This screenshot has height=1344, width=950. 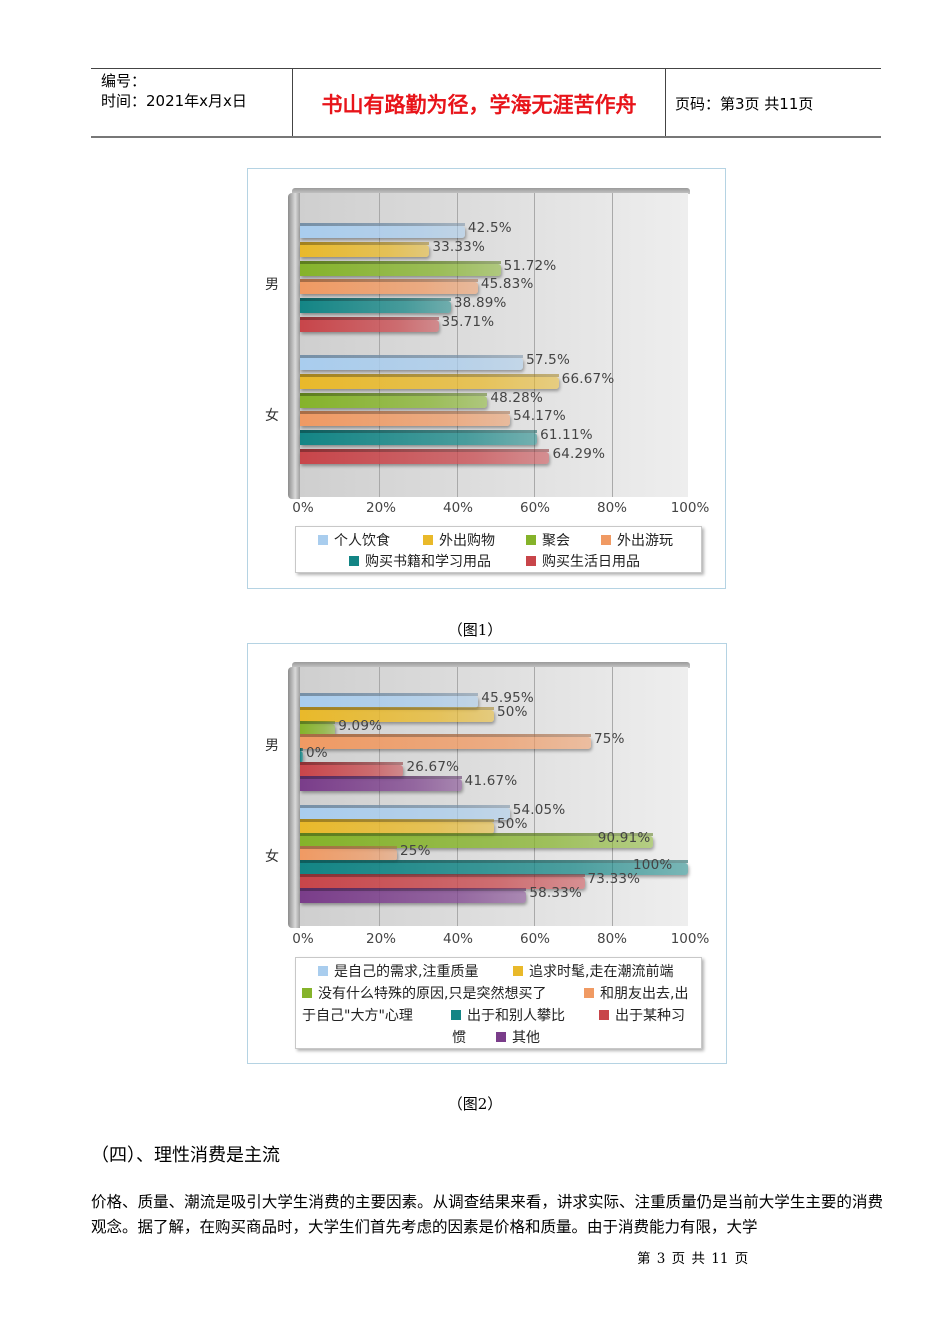 I want to click on bar-value-label: 58.33%, so click(x=555, y=892).